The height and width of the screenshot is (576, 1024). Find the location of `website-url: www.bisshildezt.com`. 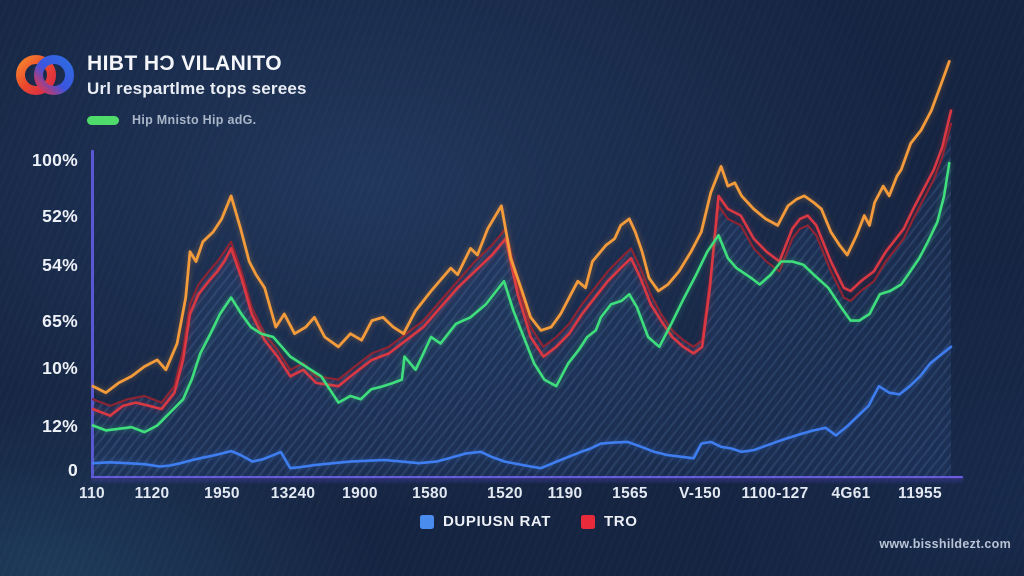

website-url: www.bisshildezt.com is located at coordinates (945, 544).